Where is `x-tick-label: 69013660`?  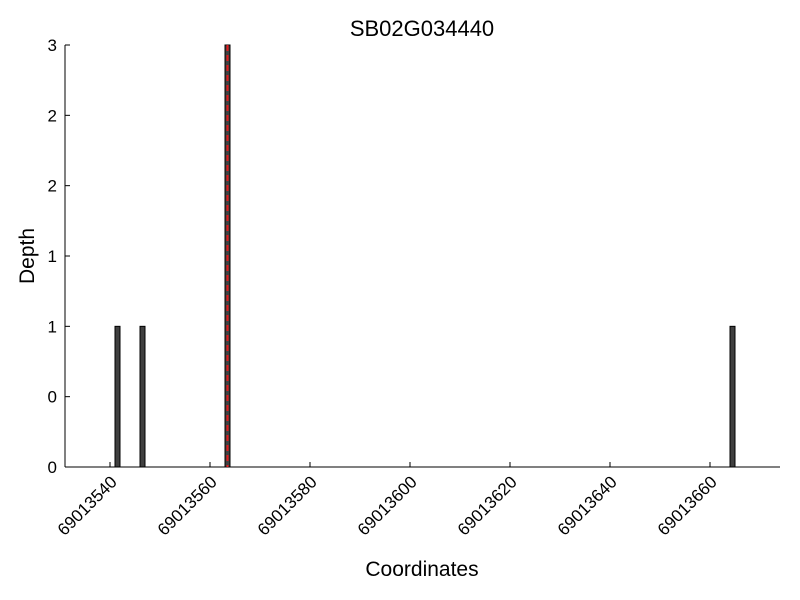
x-tick-label: 69013660 is located at coordinates (687, 505).